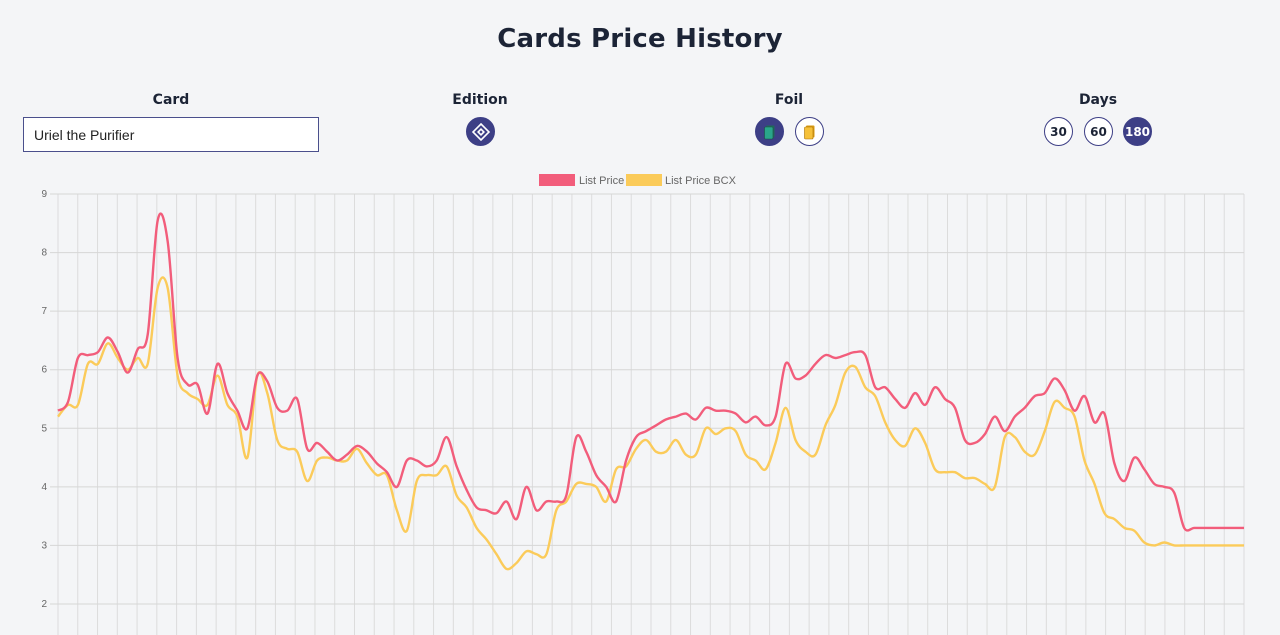  Describe the element at coordinates (44, 311) in the screenshot. I see `y-tick-label: 7` at that location.